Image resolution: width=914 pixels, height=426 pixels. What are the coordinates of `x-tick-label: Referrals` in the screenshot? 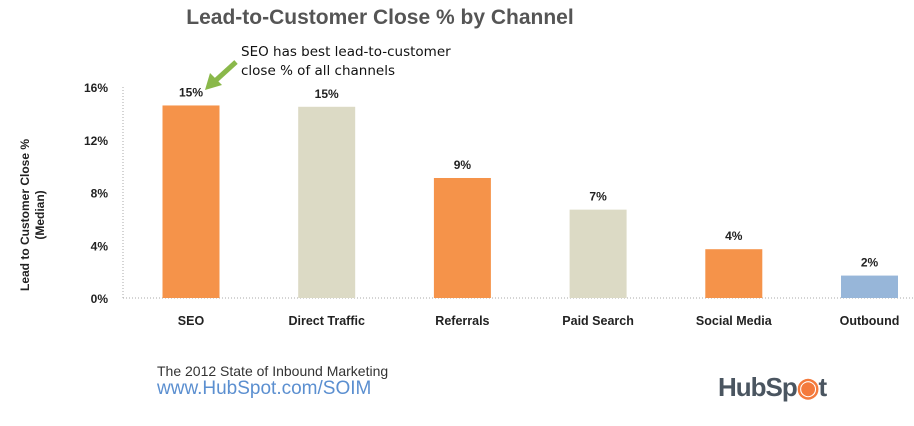 It's located at (462, 321).